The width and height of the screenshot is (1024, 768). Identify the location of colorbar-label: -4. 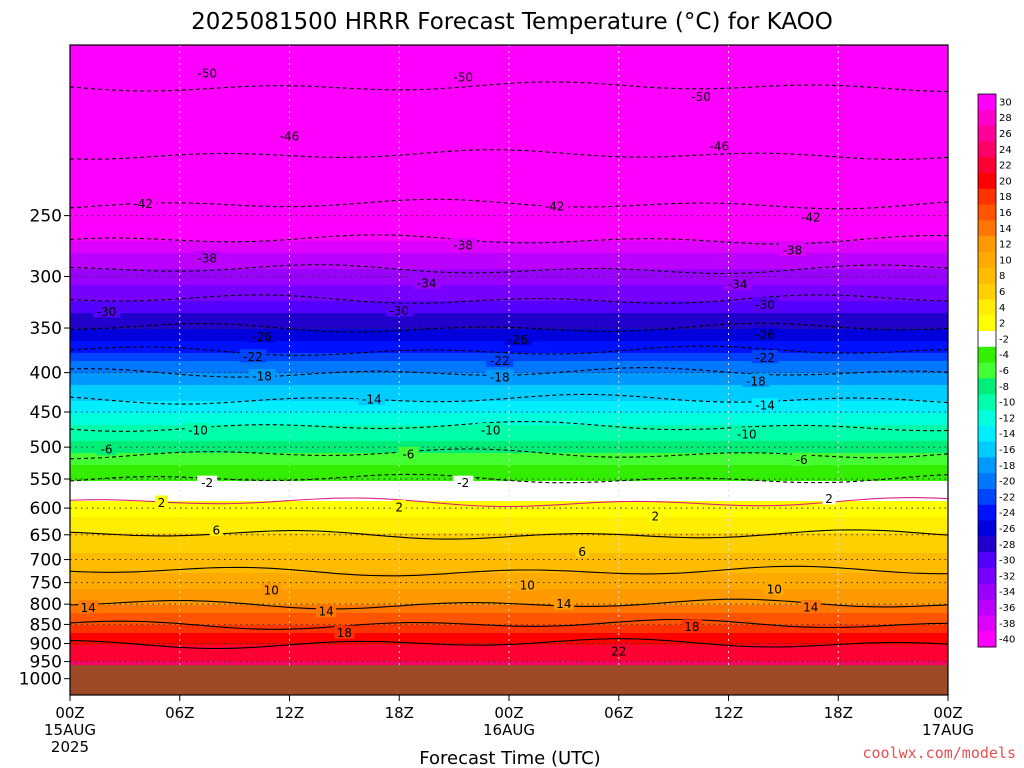
(1004, 355).